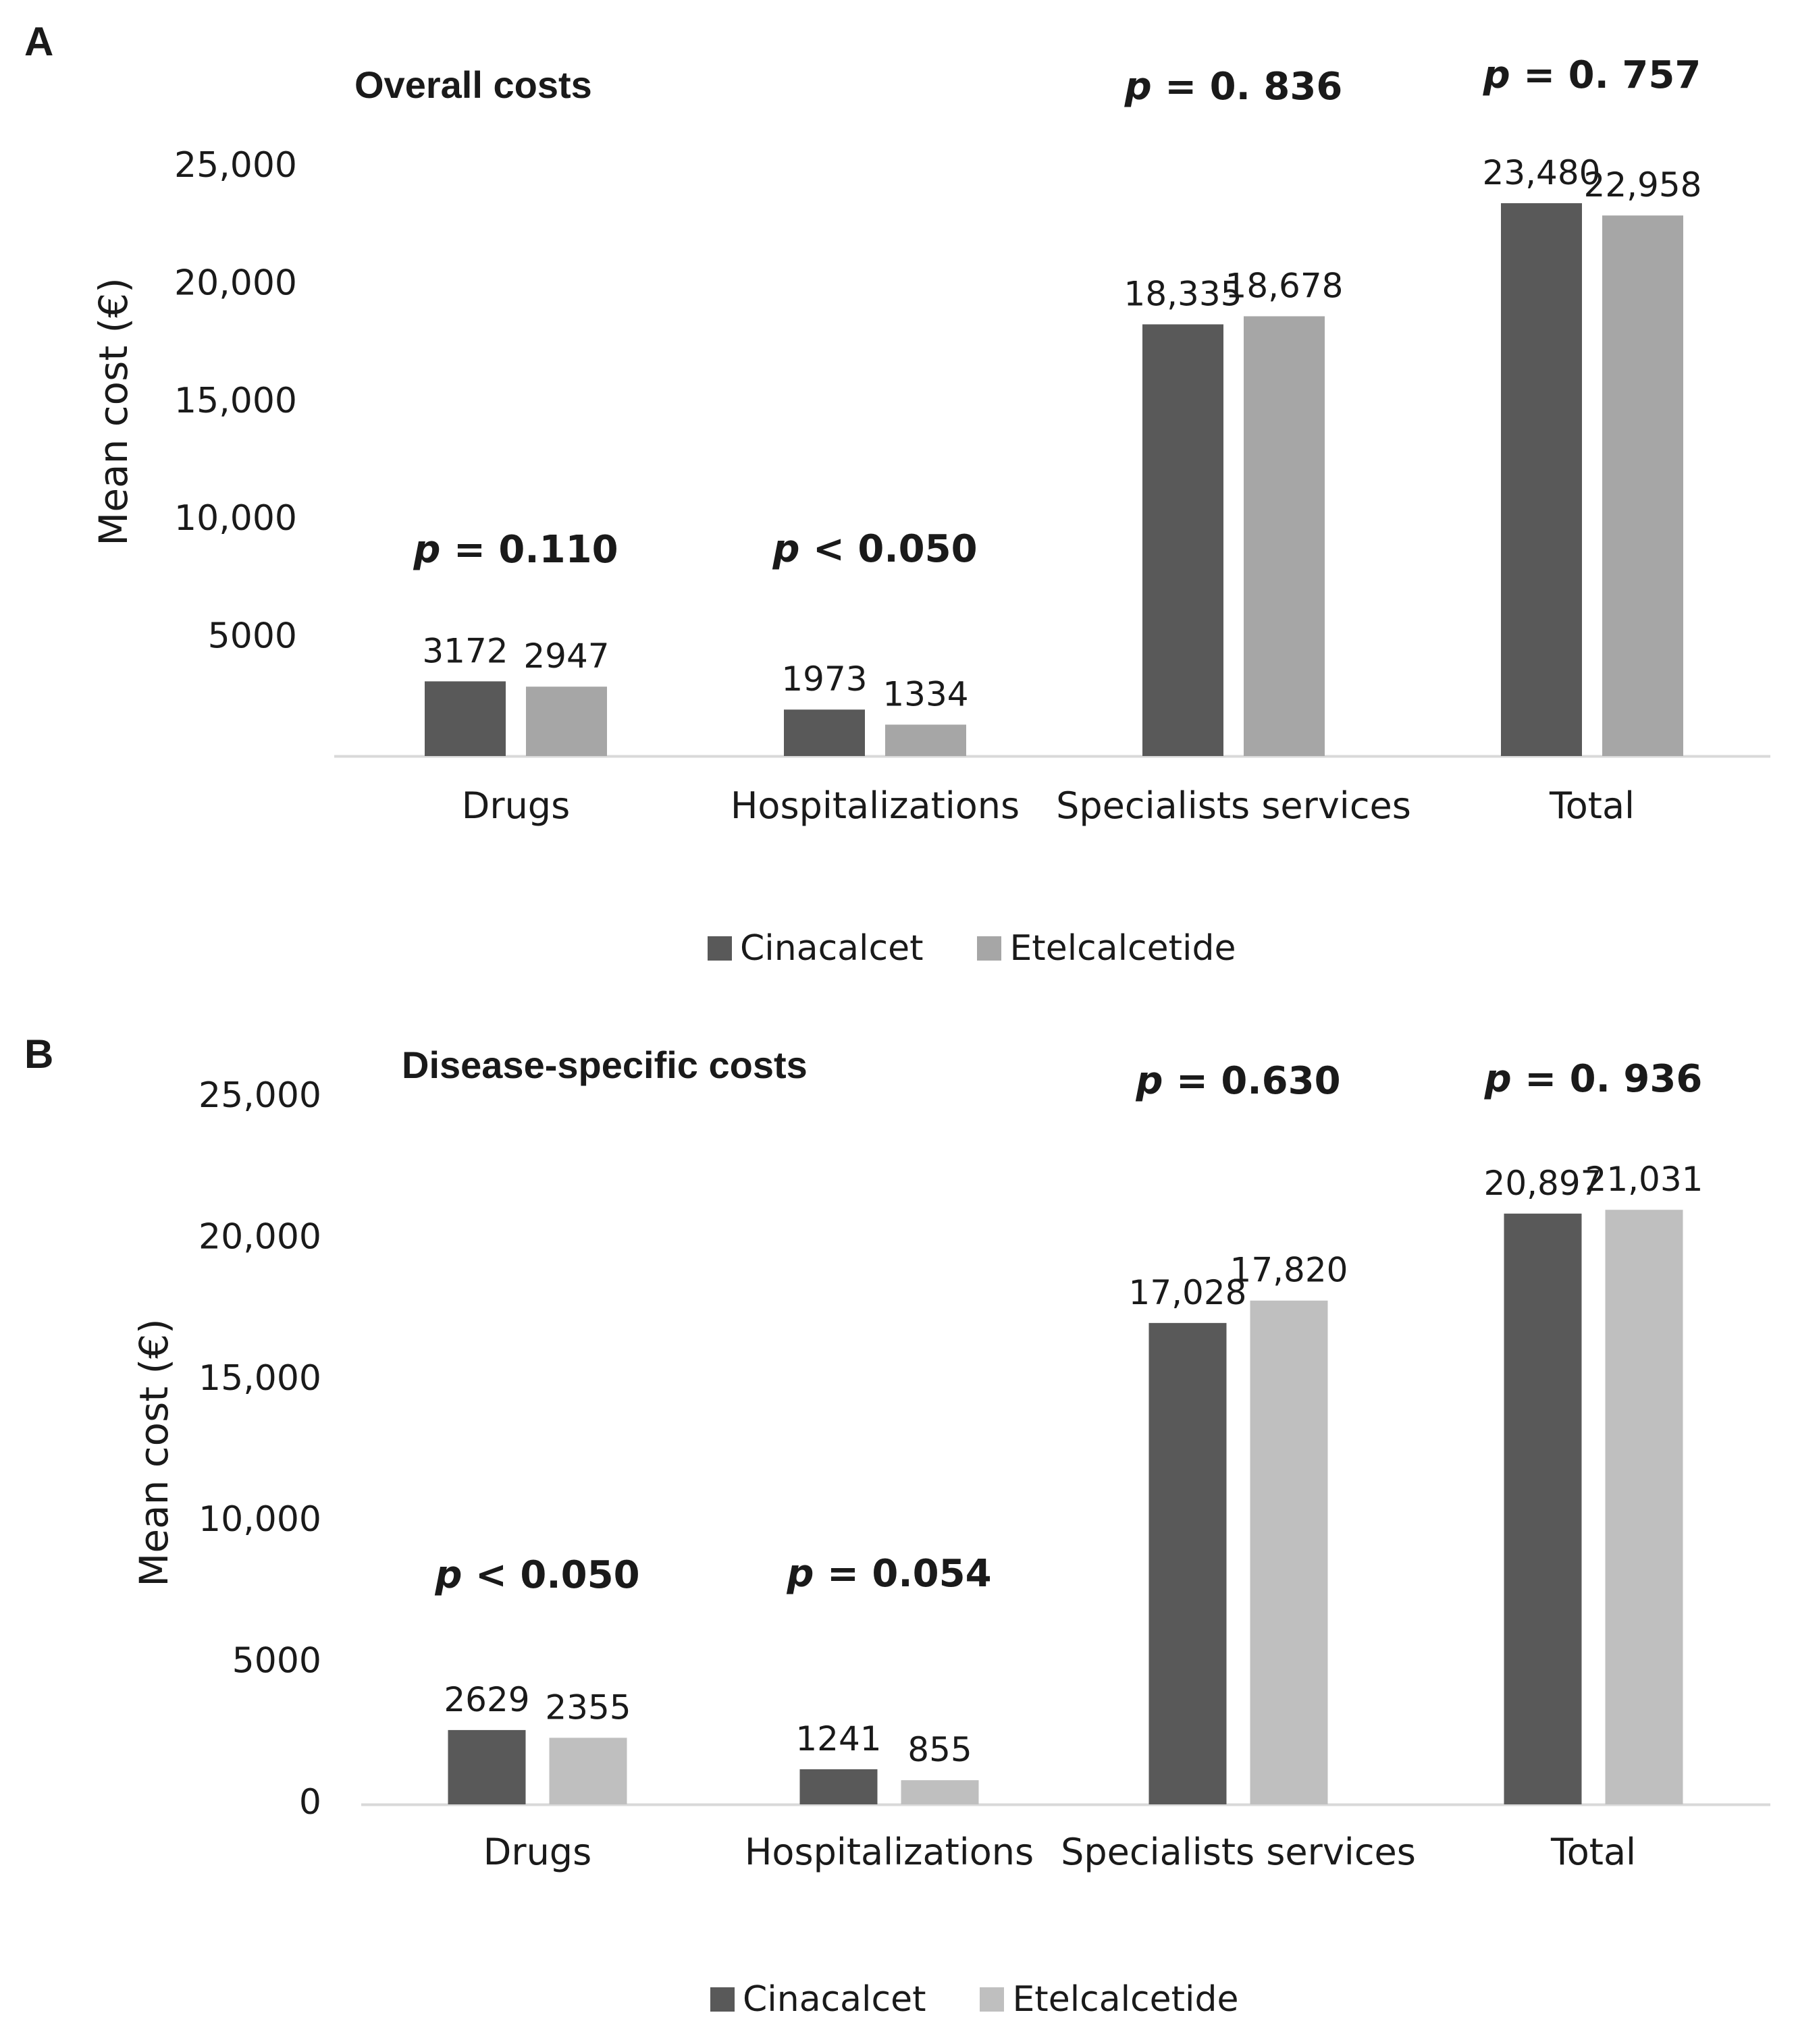  I want to click on data-label: 23,480, so click(1542, 172).